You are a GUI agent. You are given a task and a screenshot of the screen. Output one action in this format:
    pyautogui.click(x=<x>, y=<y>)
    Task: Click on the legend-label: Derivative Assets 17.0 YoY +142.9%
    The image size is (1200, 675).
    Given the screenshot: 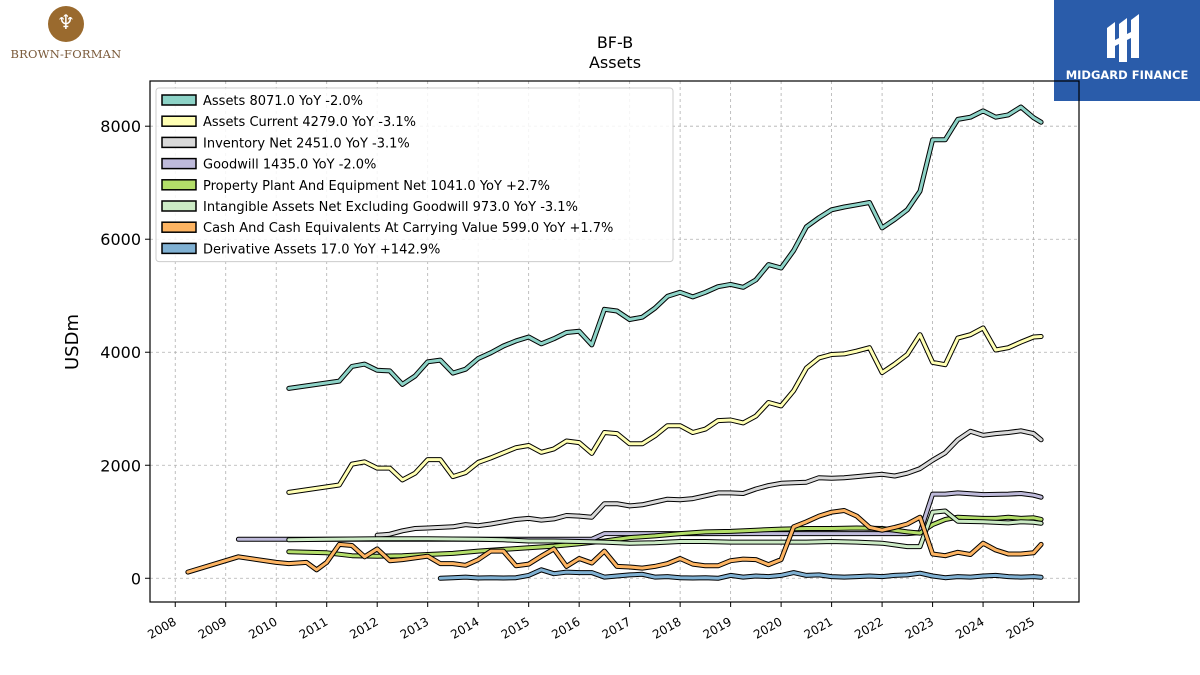 What is the action you would take?
    pyautogui.click(x=321, y=249)
    